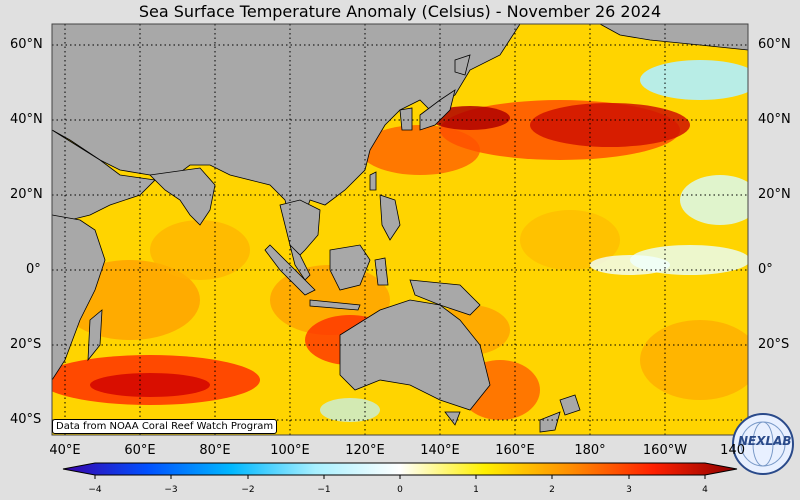 The width and height of the screenshot is (800, 500). What do you see at coordinates (65, 450) in the screenshot?
I see `lon-label: 40°E` at bounding box center [65, 450].